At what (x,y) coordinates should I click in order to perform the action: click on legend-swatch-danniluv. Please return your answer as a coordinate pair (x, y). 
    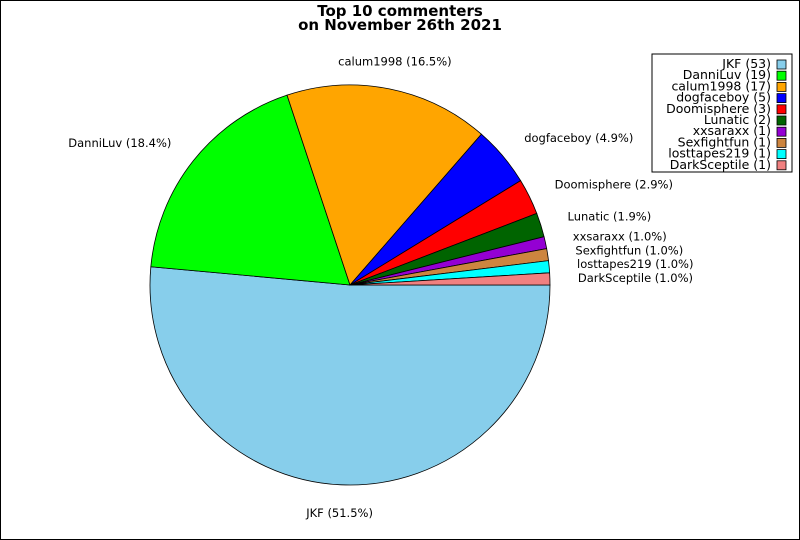
    Looking at the image, I should click on (781, 75).